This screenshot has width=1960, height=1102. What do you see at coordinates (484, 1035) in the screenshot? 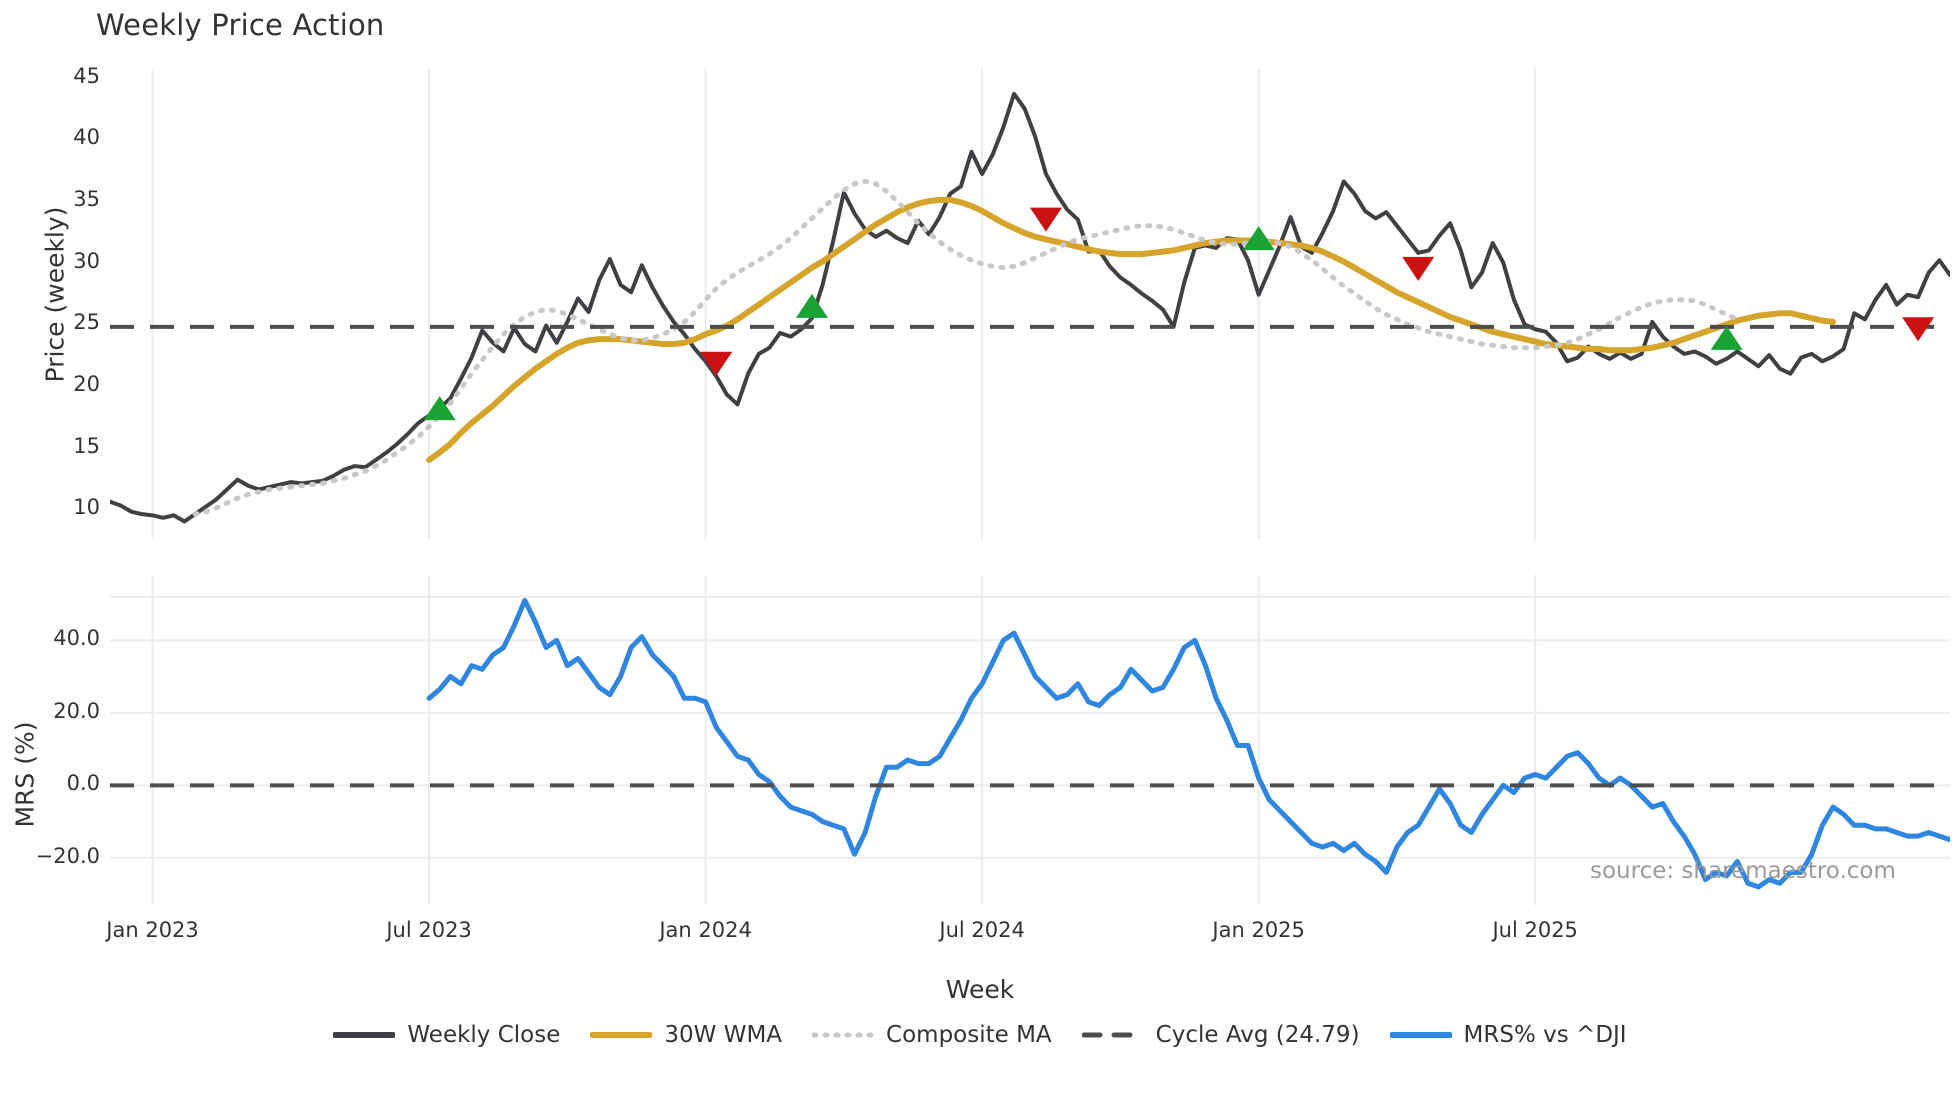
I see `legend-label: Weekly Close` at bounding box center [484, 1035].